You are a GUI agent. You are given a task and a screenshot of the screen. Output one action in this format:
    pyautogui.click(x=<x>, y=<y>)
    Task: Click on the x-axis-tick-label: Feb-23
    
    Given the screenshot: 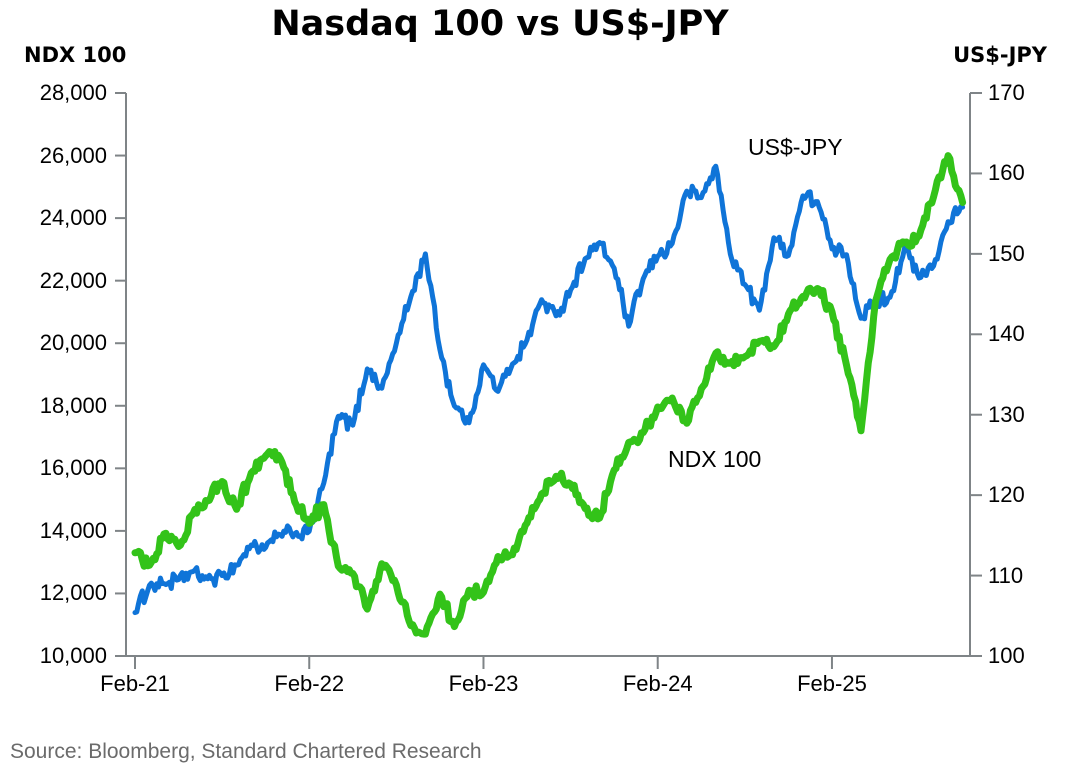 What is the action you would take?
    pyautogui.click(x=483, y=683)
    